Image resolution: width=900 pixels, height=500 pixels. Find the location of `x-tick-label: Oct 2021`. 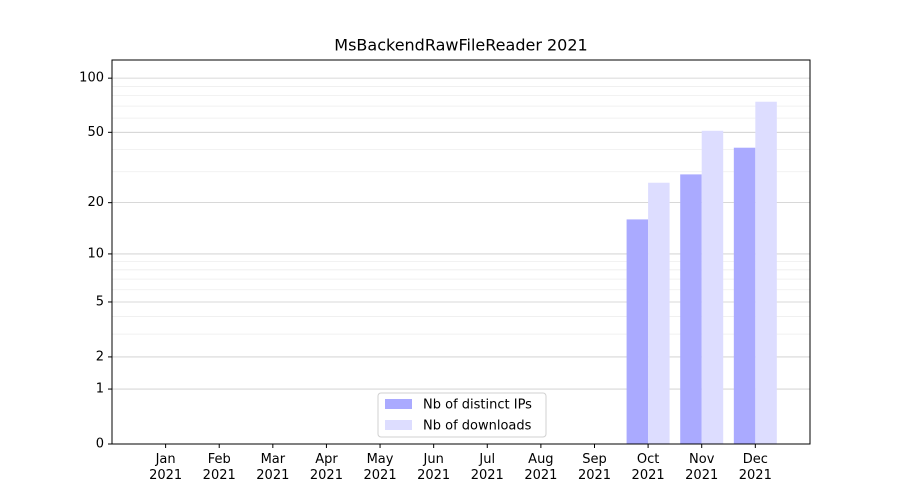

x-tick-label: Oct 2021 is located at coordinates (648, 467).